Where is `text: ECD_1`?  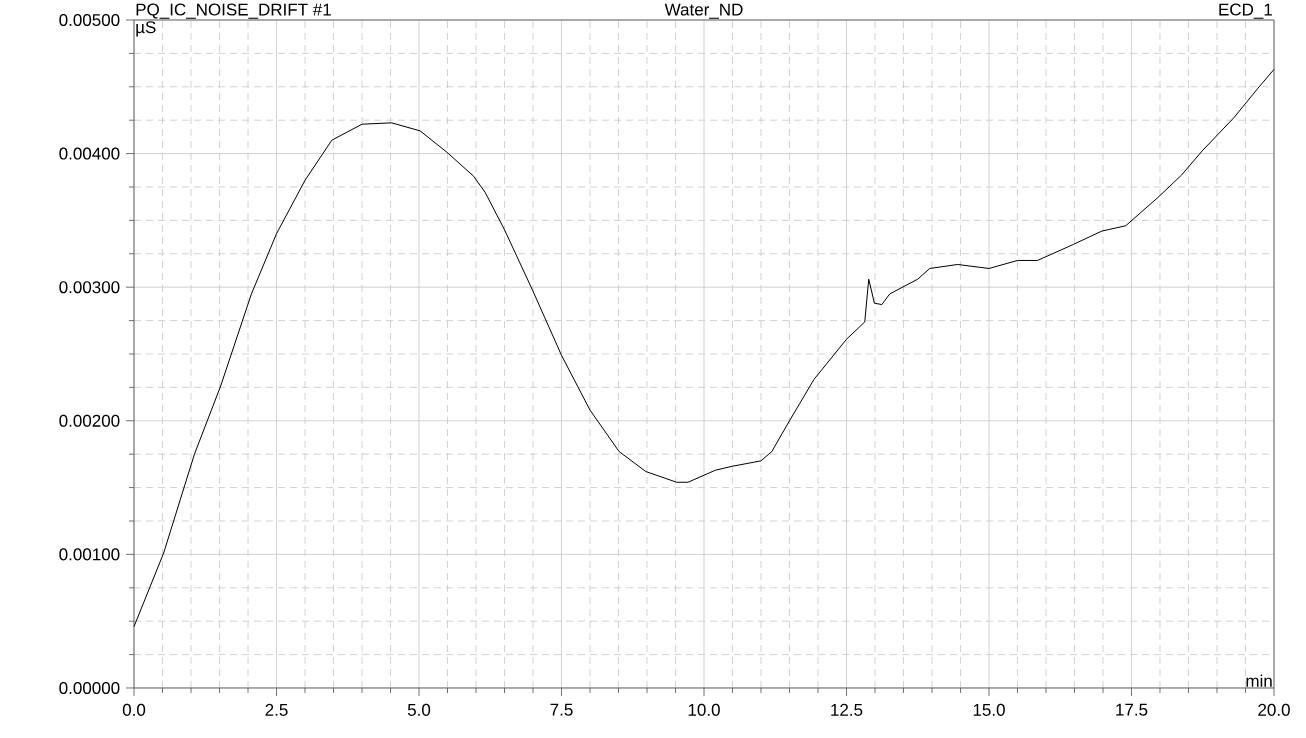
text: ECD_1 is located at coordinates (1245, 11).